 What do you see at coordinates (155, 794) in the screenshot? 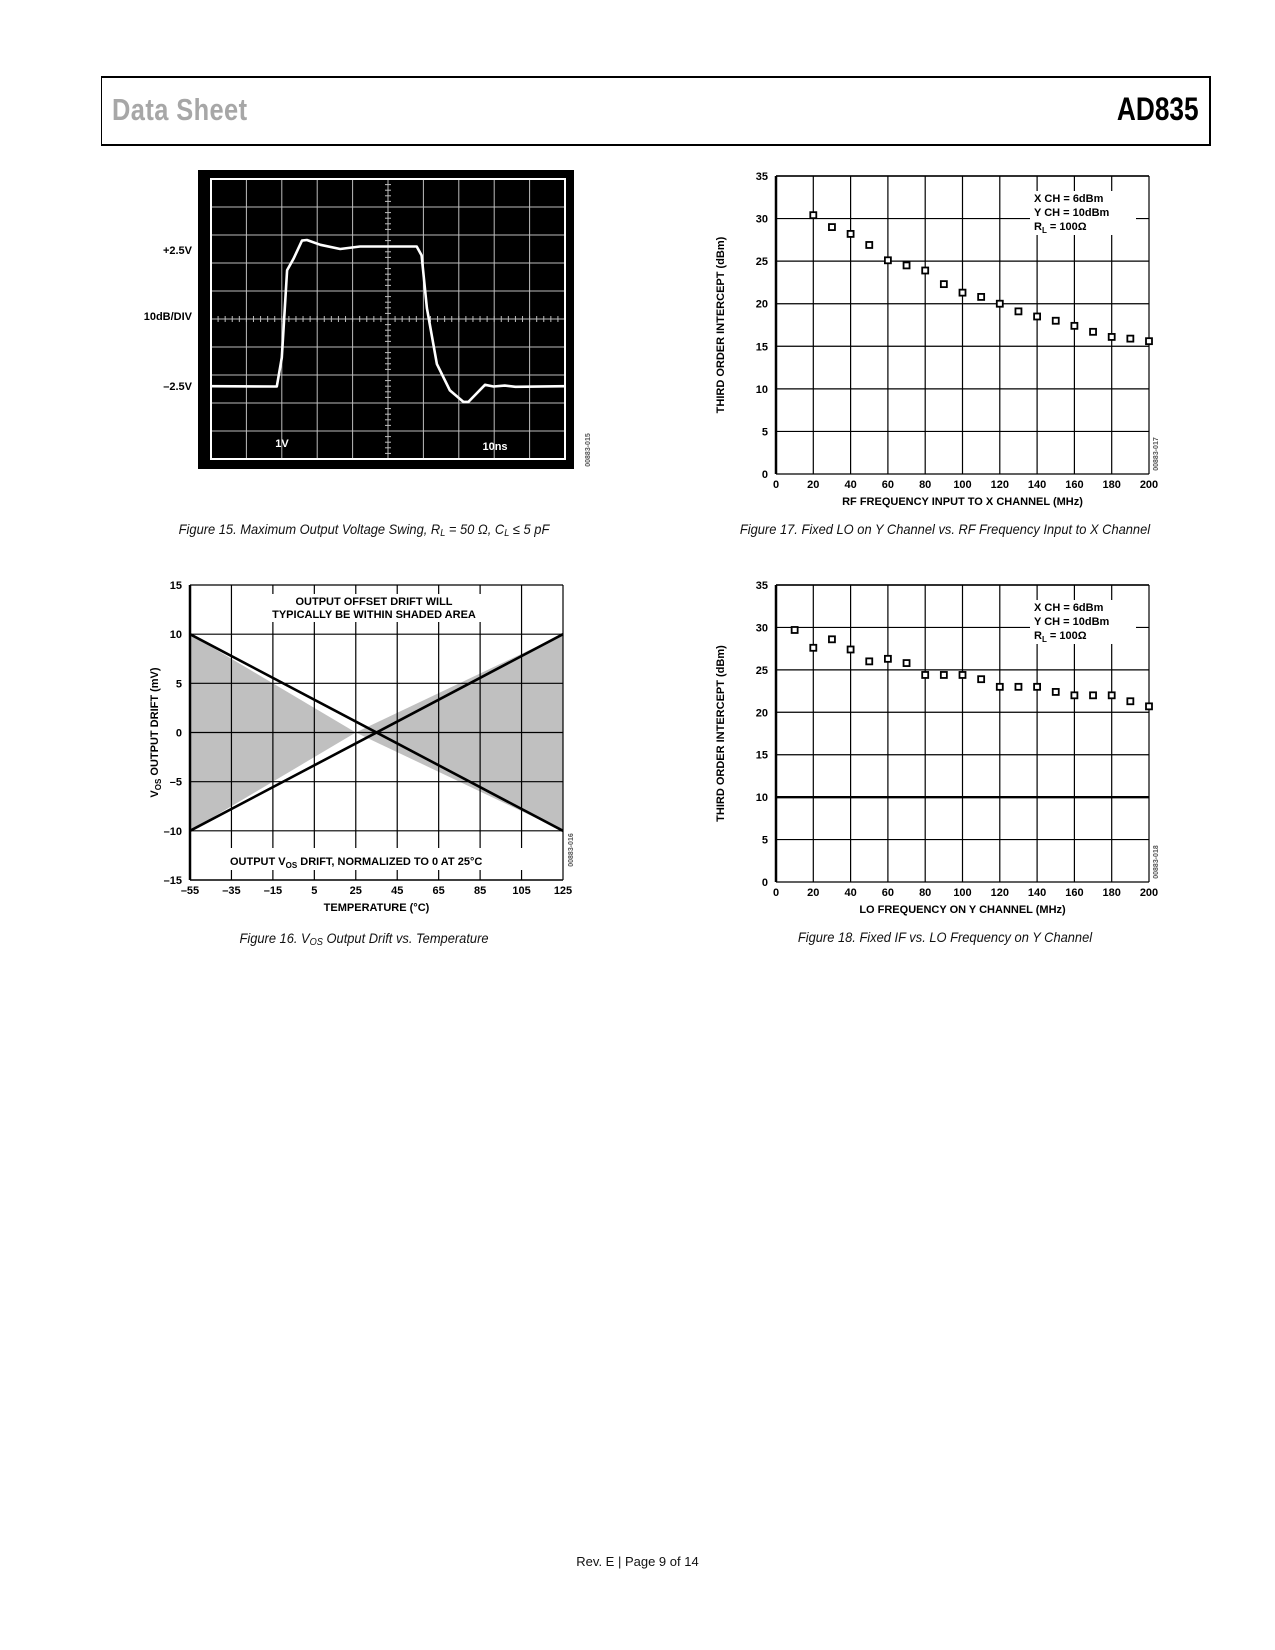
I see `y-axis-label-text: V` at bounding box center [155, 794].